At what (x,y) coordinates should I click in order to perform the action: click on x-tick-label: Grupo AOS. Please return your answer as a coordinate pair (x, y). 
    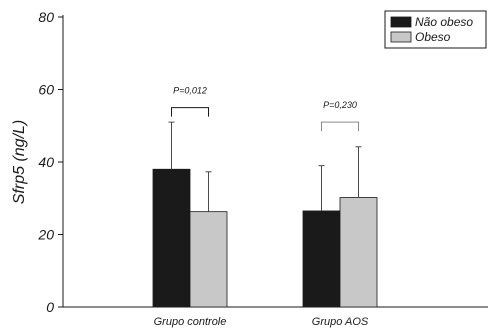
    Looking at the image, I should click on (340, 322).